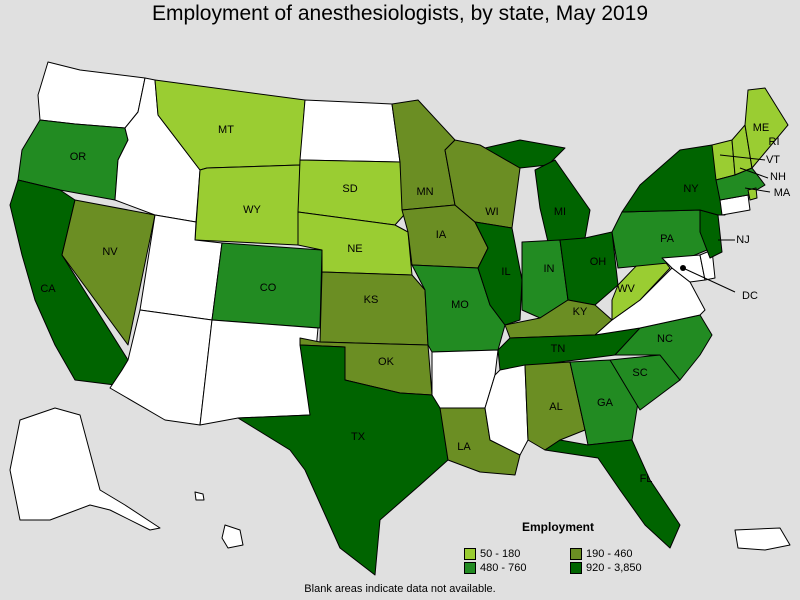 This screenshot has width=800, height=600. Describe the element at coordinates (85, 469) in the screenshot. I see `state-AK` at that location.